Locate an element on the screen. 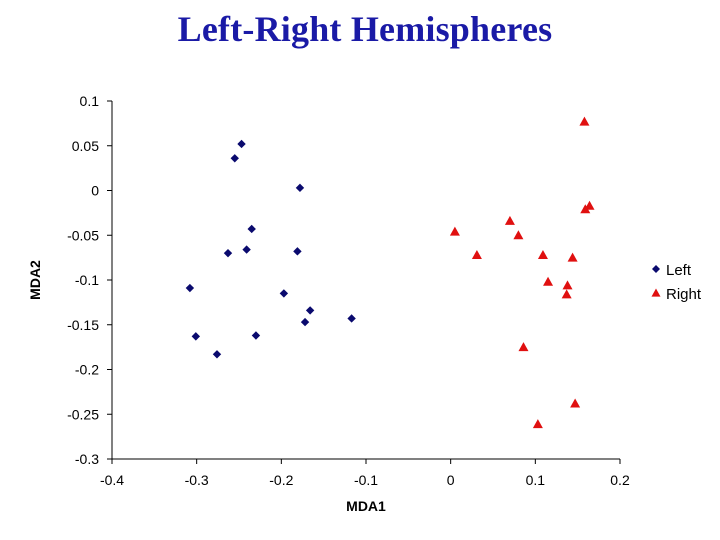 This screenshot has height=540, width=720. x-axis-label: MDA1 is located at coordinates (366, 506).